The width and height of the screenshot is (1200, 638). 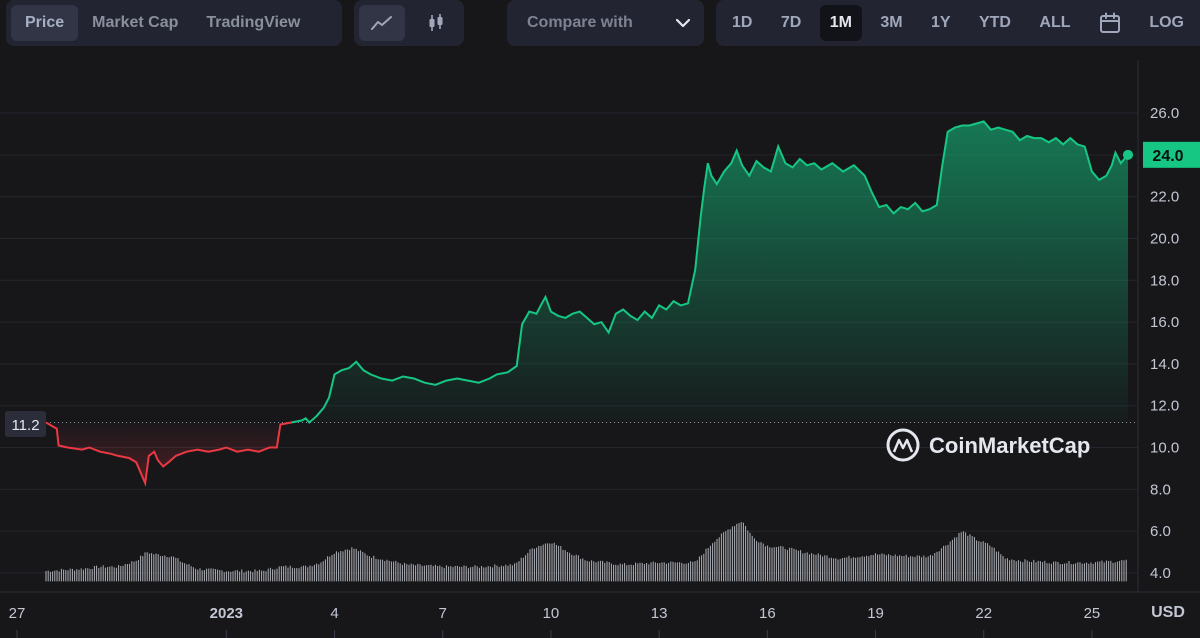 I want to click on tab-price: Price, so click(x=45, y=23).